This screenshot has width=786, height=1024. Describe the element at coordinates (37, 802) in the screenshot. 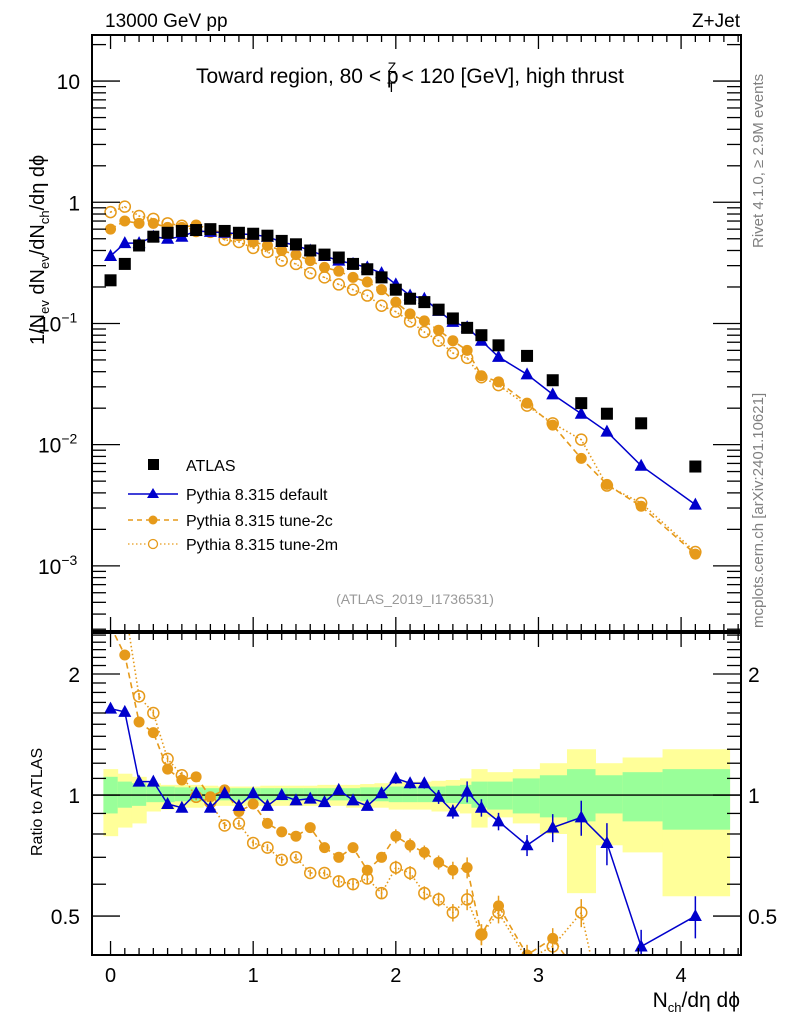

I see `ratio-y-axis-label: Ratio to ATLAS` at that location.